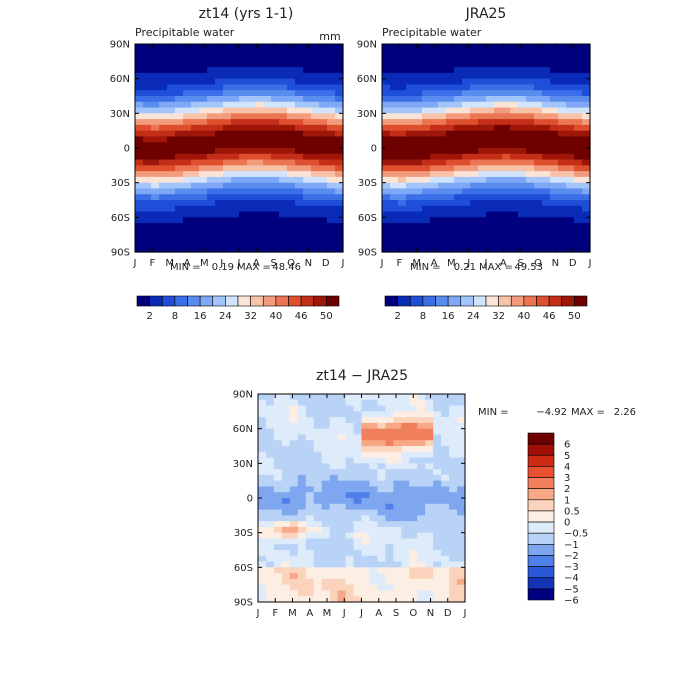  I want to click on obs-max-label: MAX =, so click(496, 267).